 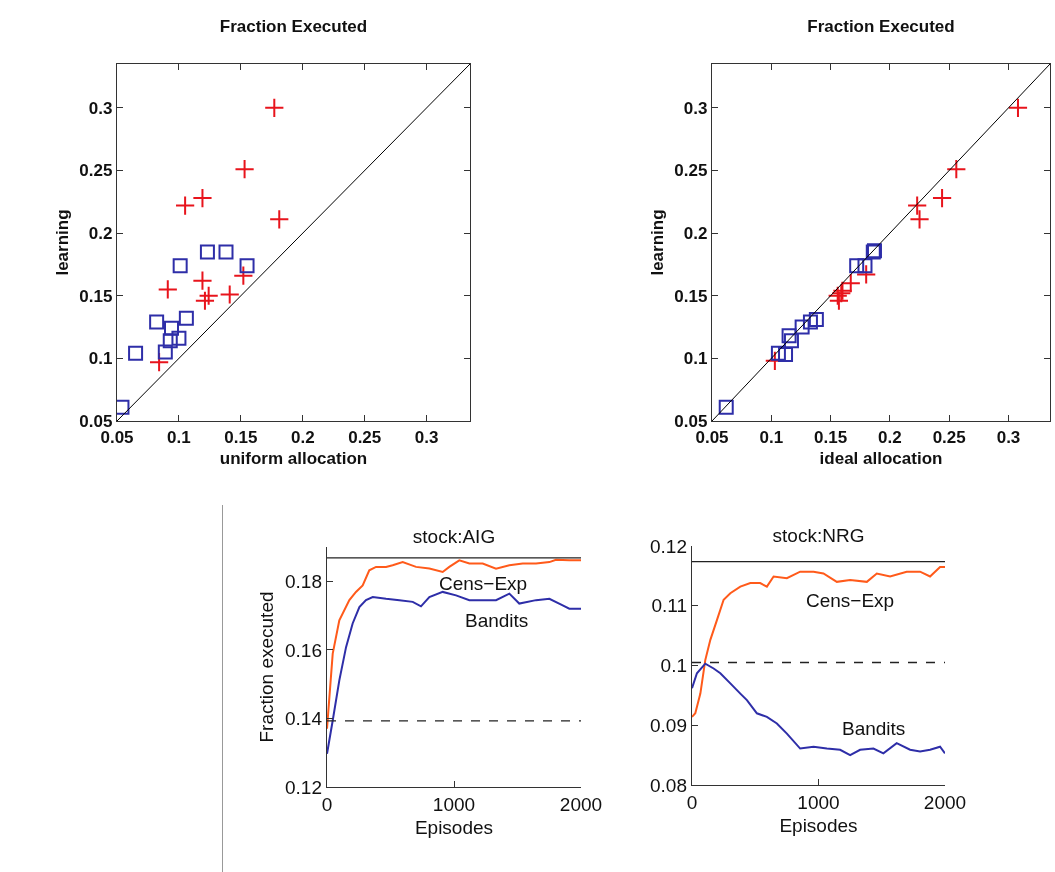 What do you see at coordinates (668, 725) in the screenshot?
I see `y-tick-label: 0.09` at bounding box center [668, 725].